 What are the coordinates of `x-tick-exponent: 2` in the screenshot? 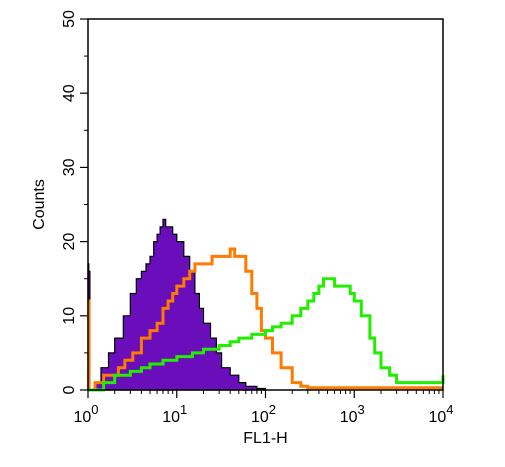 It's located at (272, 409).